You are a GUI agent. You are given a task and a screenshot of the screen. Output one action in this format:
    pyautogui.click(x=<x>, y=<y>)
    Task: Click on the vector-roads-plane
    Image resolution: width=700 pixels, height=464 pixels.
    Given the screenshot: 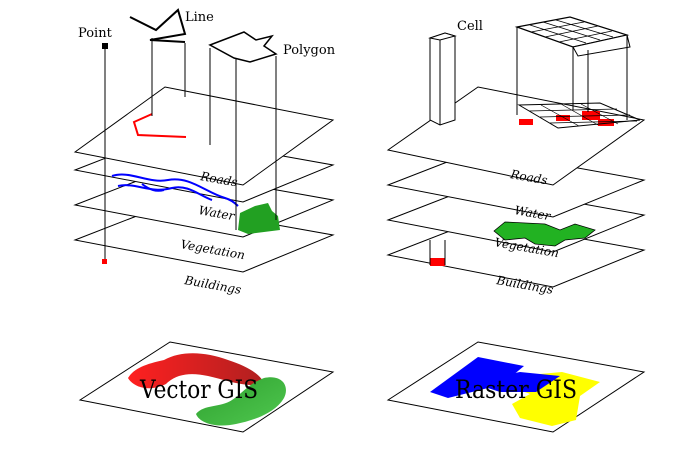 What is the action you would take?
    pyautogui.click(x=204, y=136)
    